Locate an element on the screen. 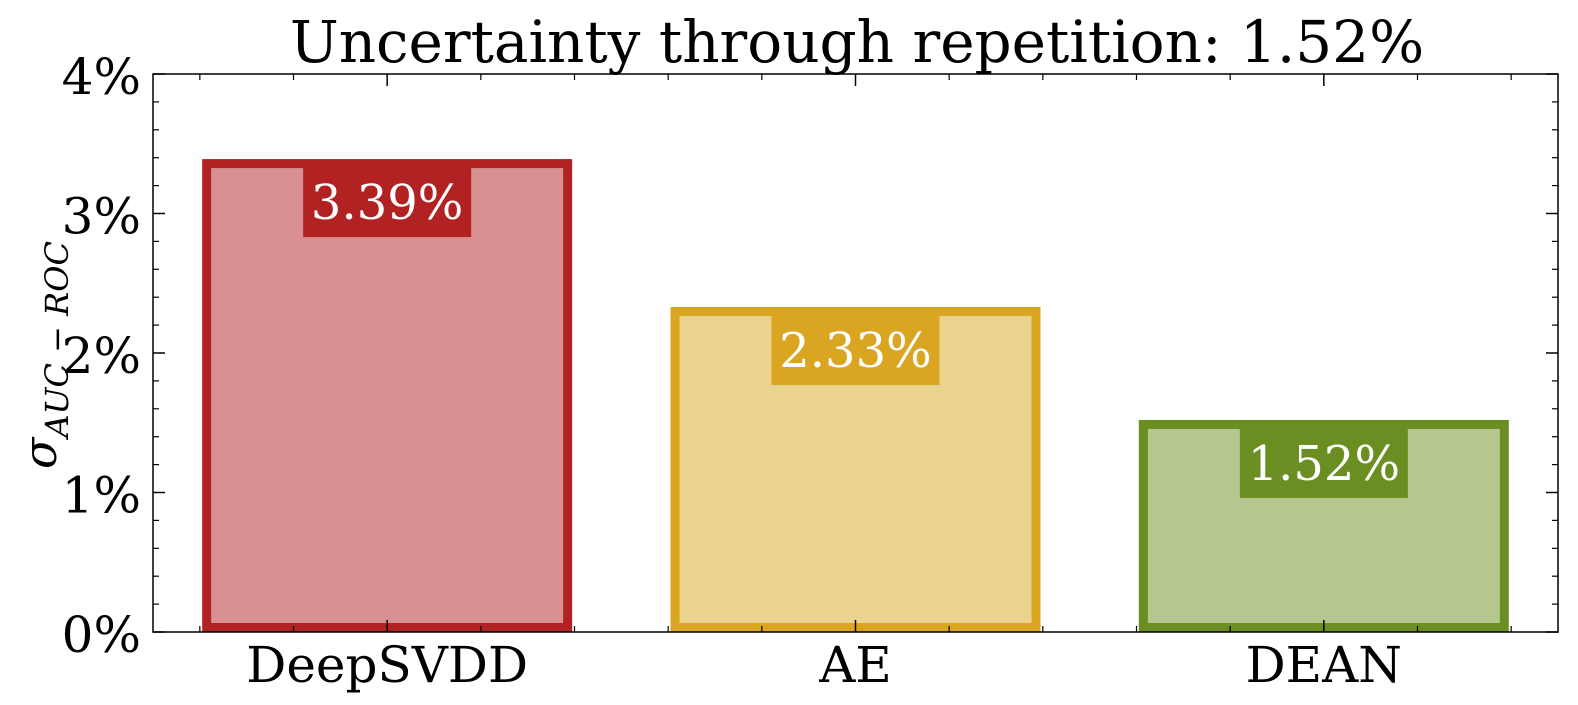  data-label-box-deepsvdd is located at coordinates (387, 201).